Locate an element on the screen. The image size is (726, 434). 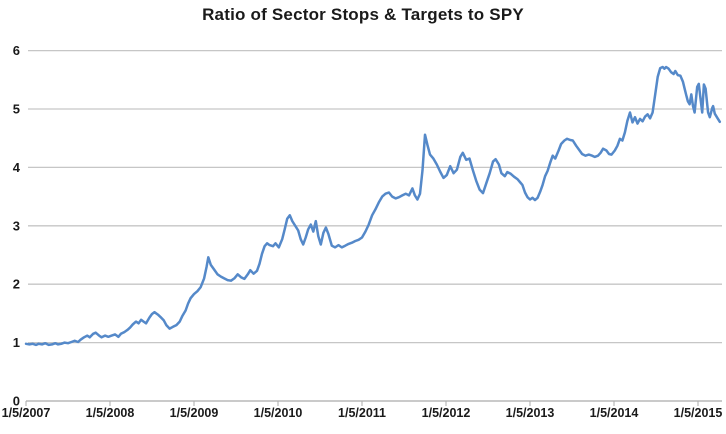
x-axis-label-1/5/2007: 1/5/2007 is located at coordinates (26, 413).